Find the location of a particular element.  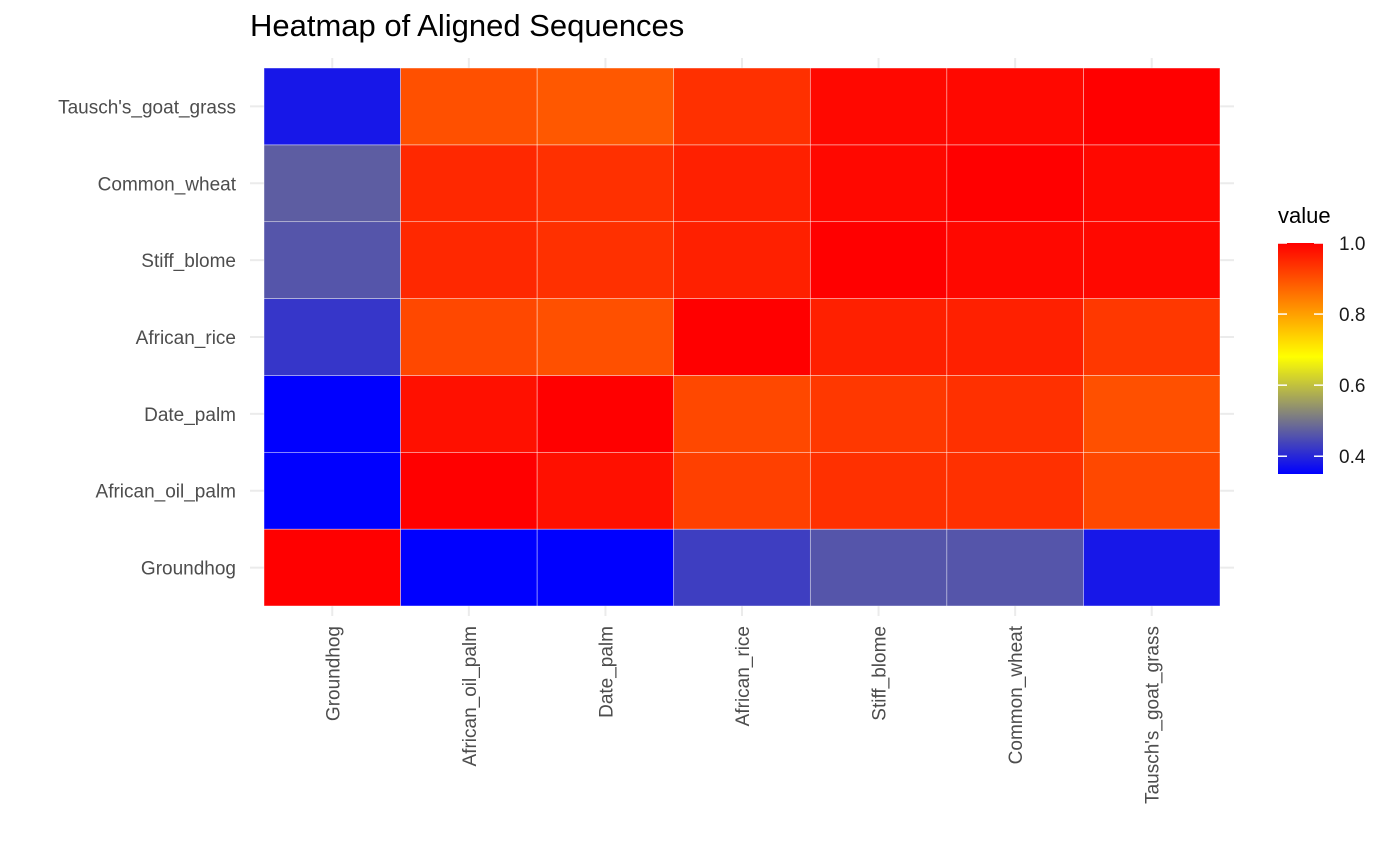

x-tick-label: Groundhog is located at coordinates (333, 673).